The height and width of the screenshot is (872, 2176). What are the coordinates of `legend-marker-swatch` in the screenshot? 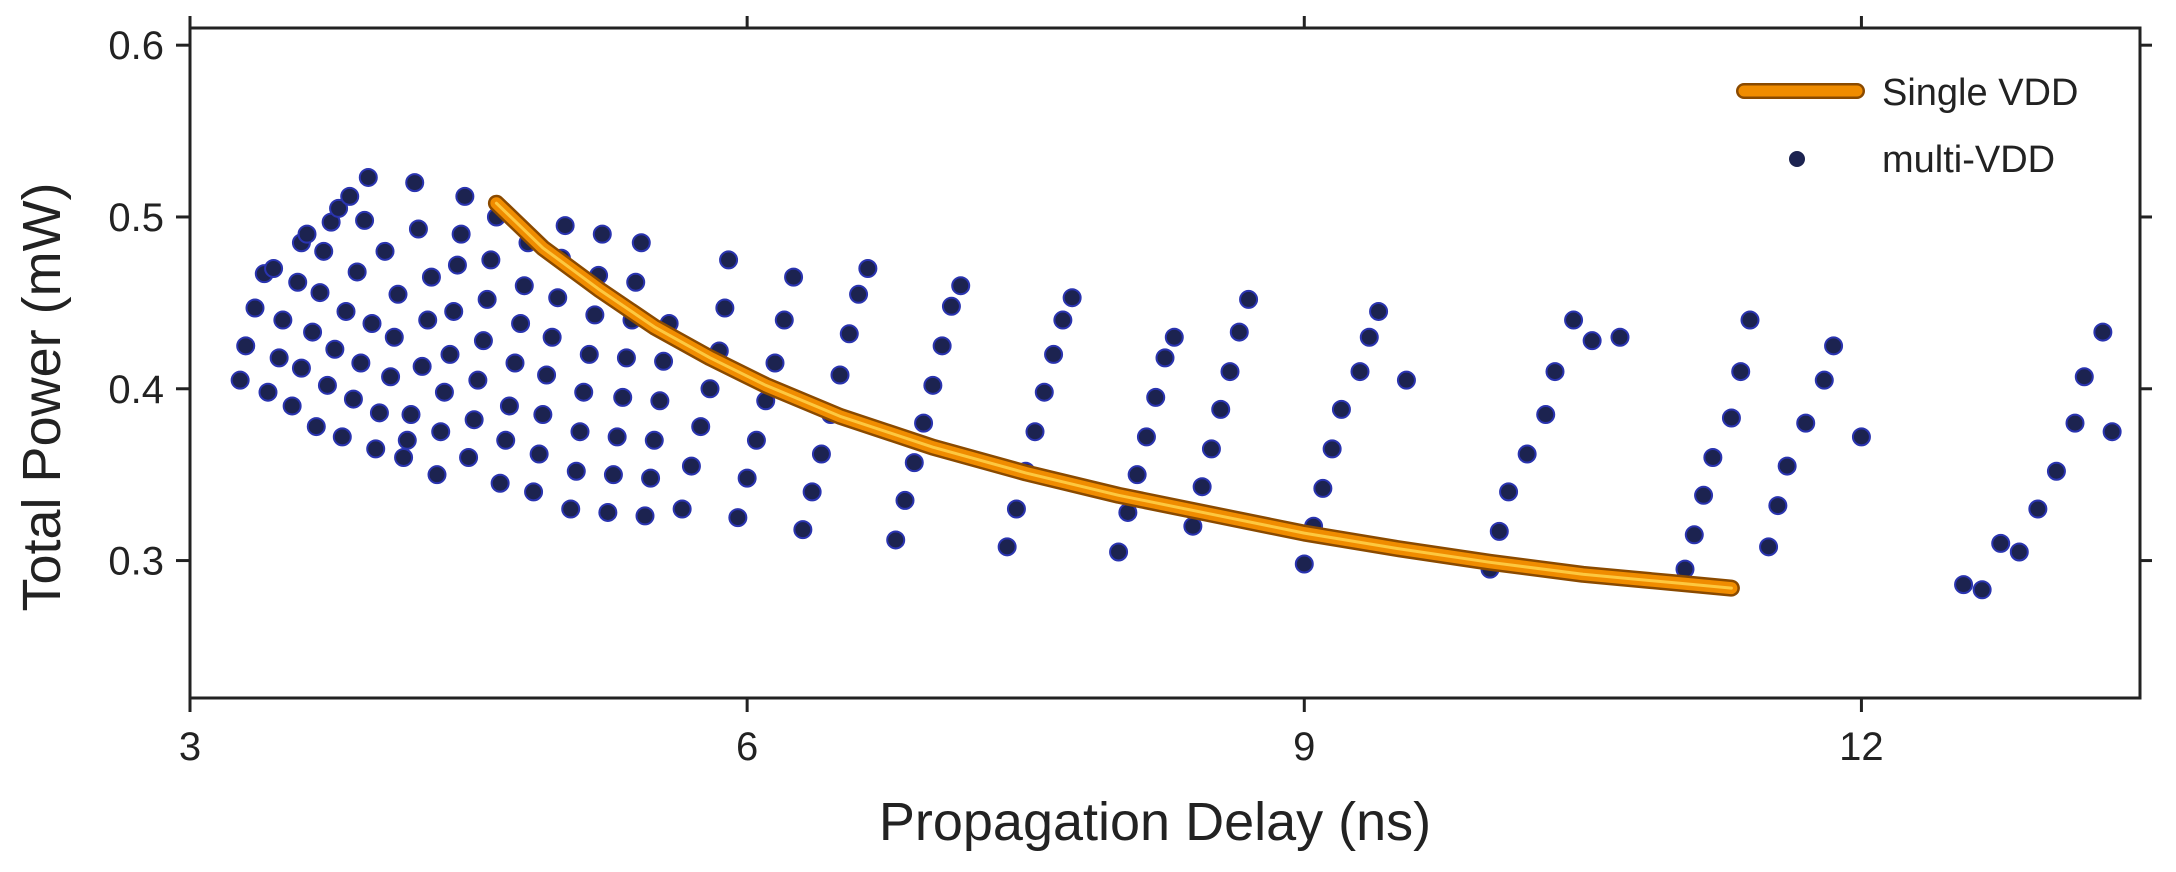 It's located at (1797, 159).